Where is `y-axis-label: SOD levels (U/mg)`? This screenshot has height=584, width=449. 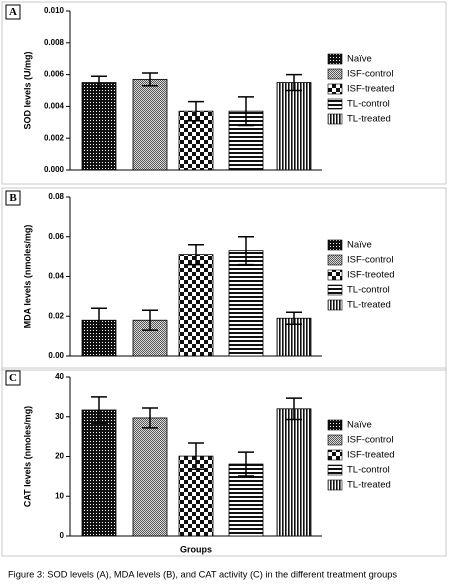 y-axis-label: SOD levels (U/mg) is located at coordinates (27, 90).